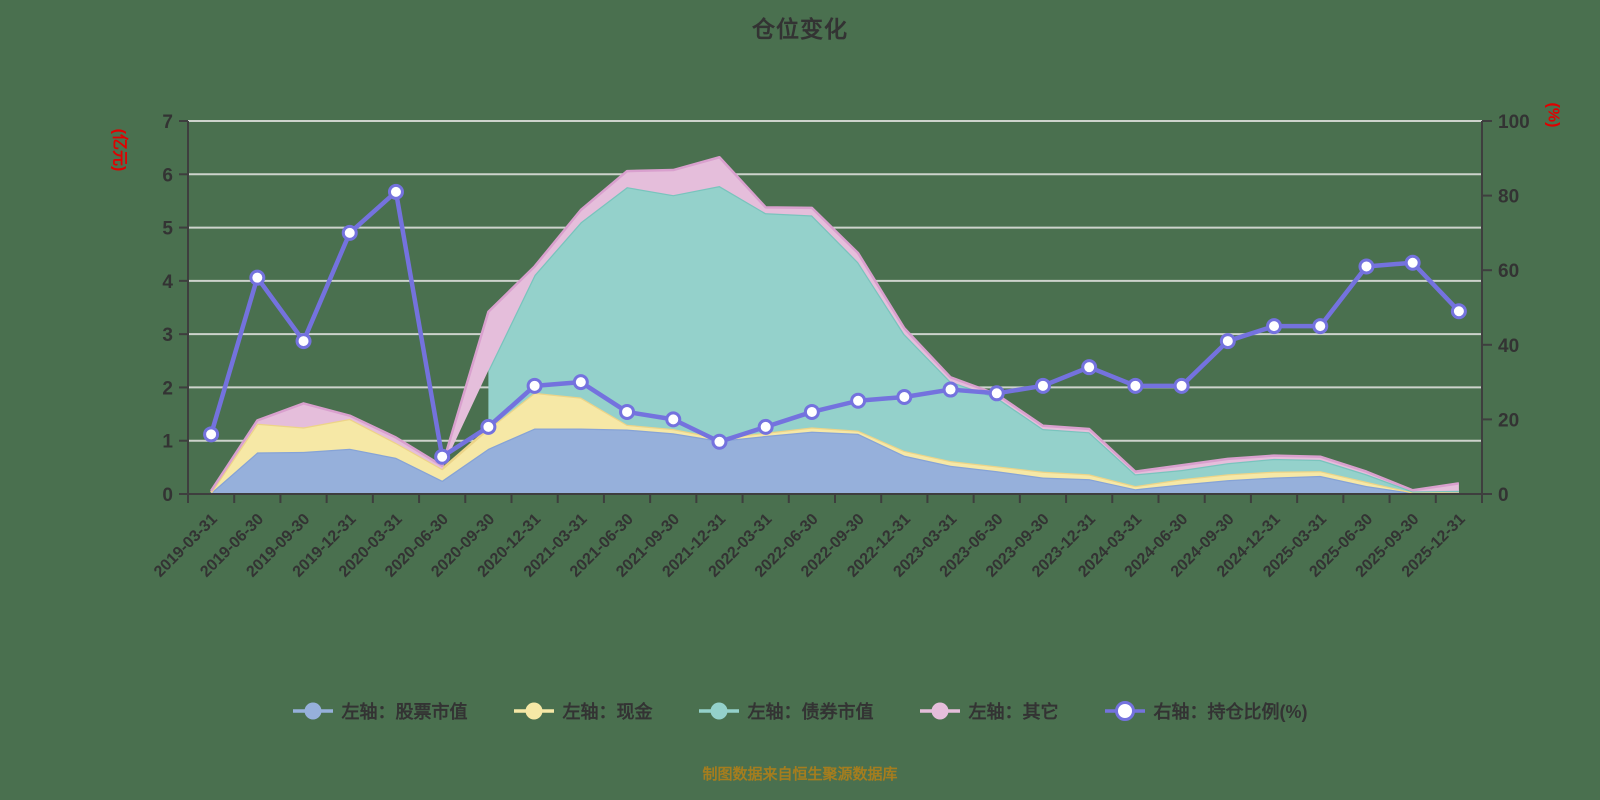  What do you see at coordinates (835, 461) in the screenshot?
I see `area-stock-value` at bounding box center [835, 461].